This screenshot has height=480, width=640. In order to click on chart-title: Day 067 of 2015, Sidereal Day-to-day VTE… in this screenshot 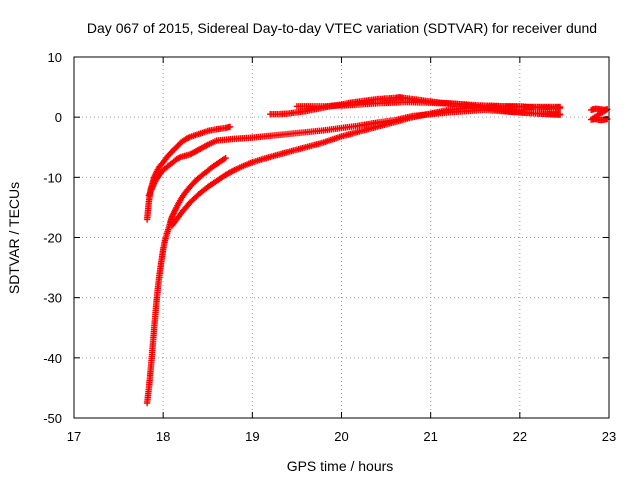, I will do `click(342, 28)`.